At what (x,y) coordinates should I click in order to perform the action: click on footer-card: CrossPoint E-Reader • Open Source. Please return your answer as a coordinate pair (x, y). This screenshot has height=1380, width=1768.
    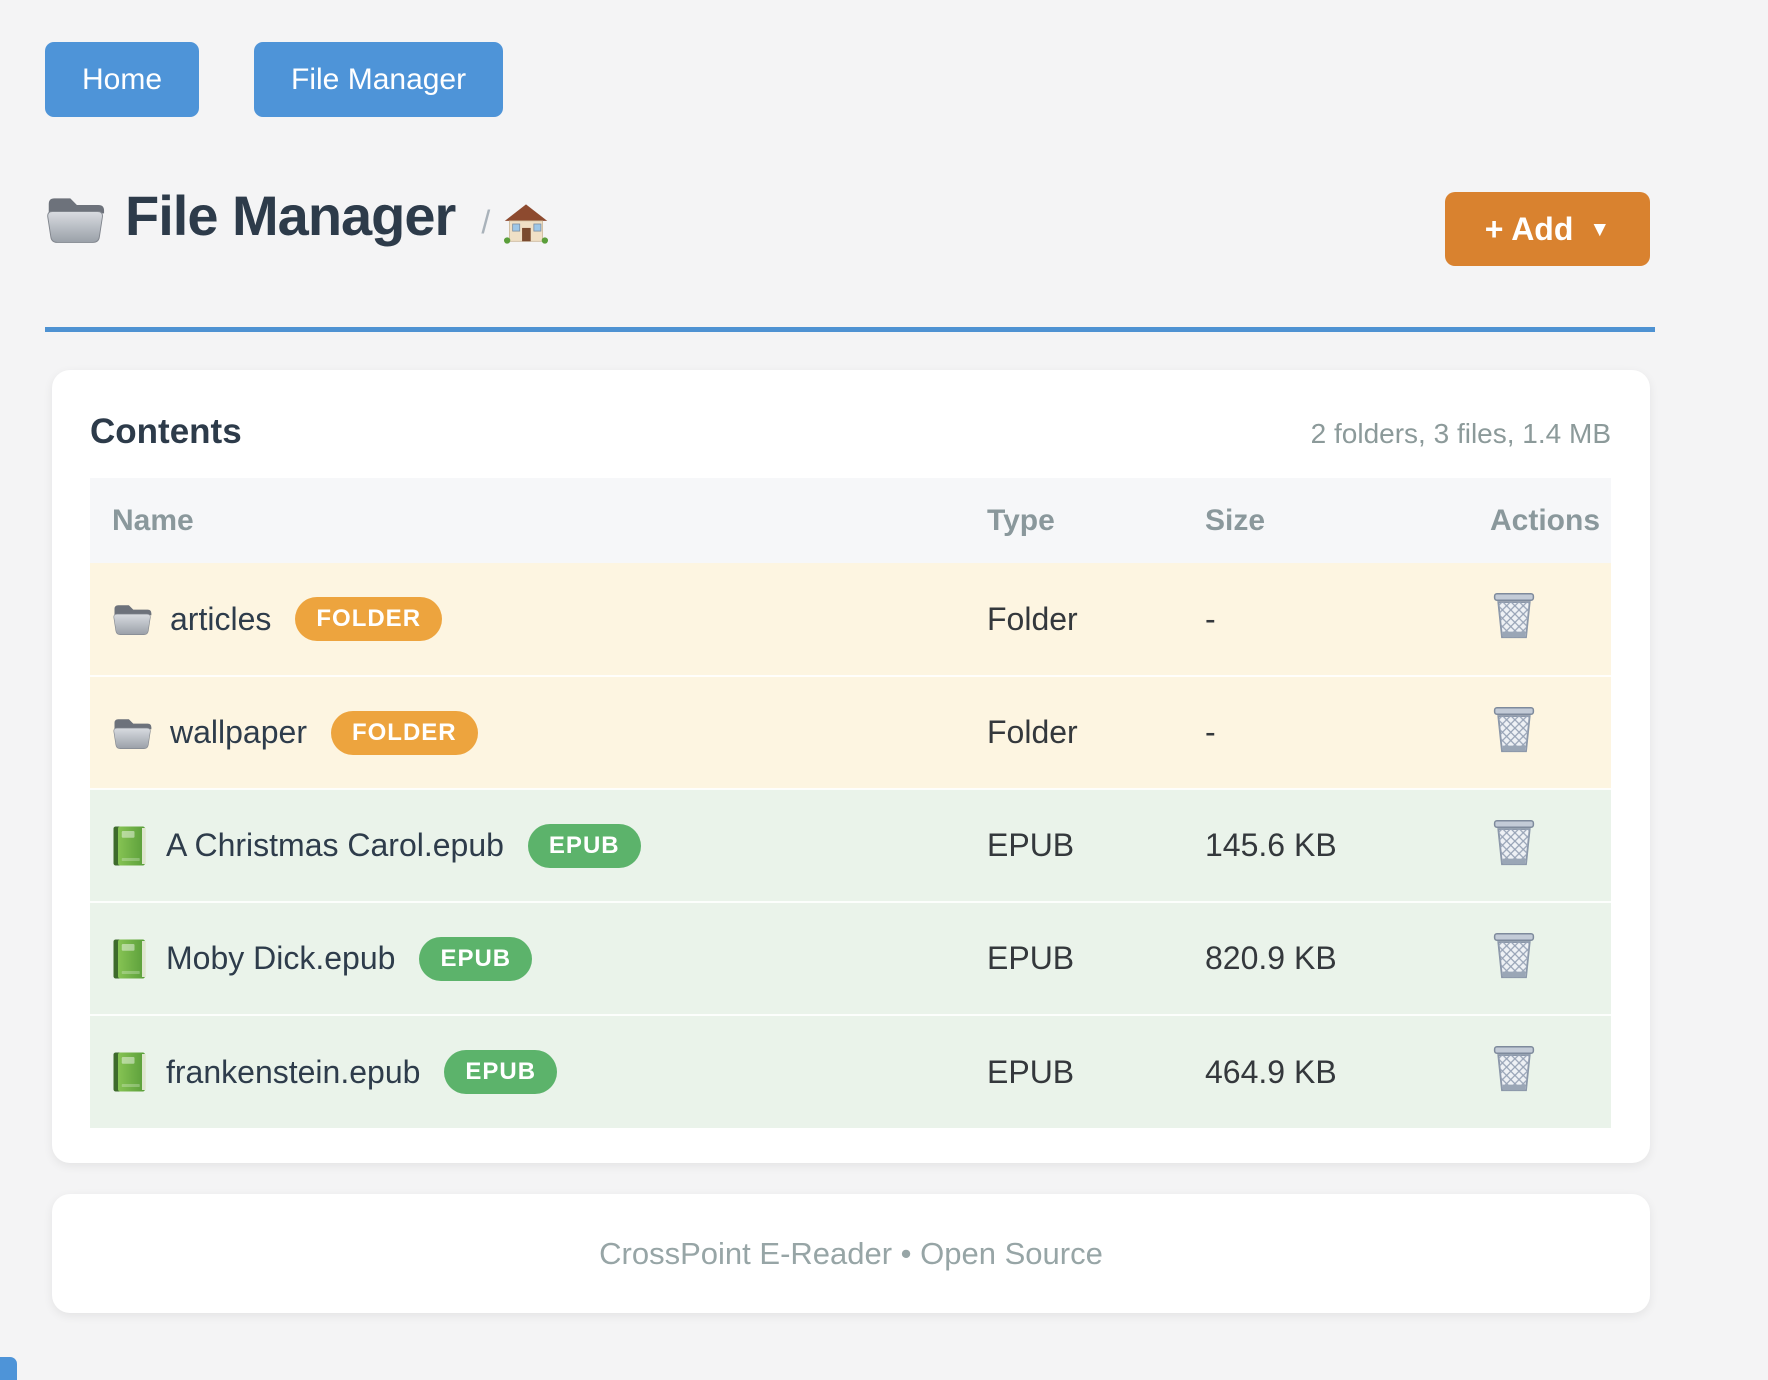
    Looking at the image, I should click on (851, 1253).